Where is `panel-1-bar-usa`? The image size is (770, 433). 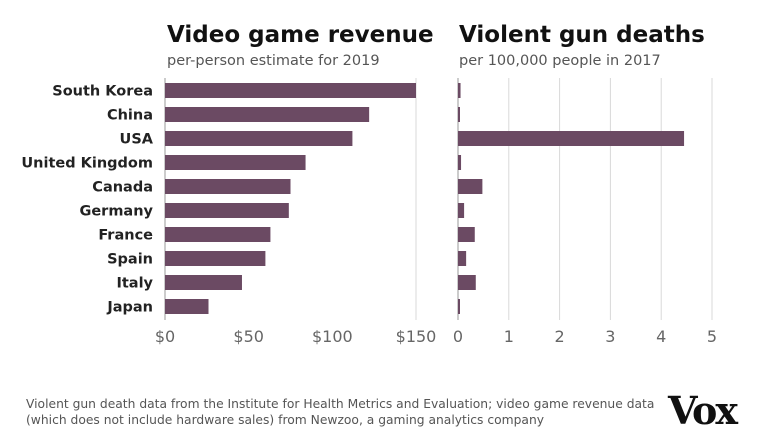 panel-1-bar-usa is located at coordinates (259, 138).